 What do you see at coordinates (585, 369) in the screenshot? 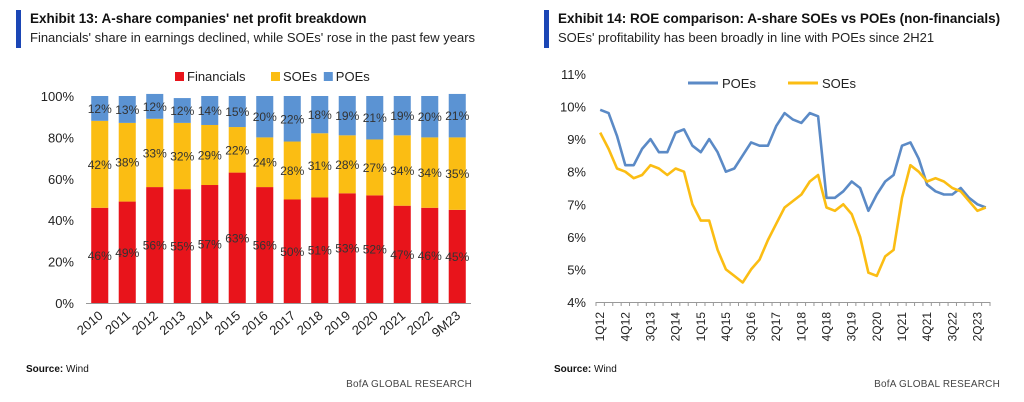
I see `exhibit-14-source: Source: Wind` at bounding box center [585, 369].